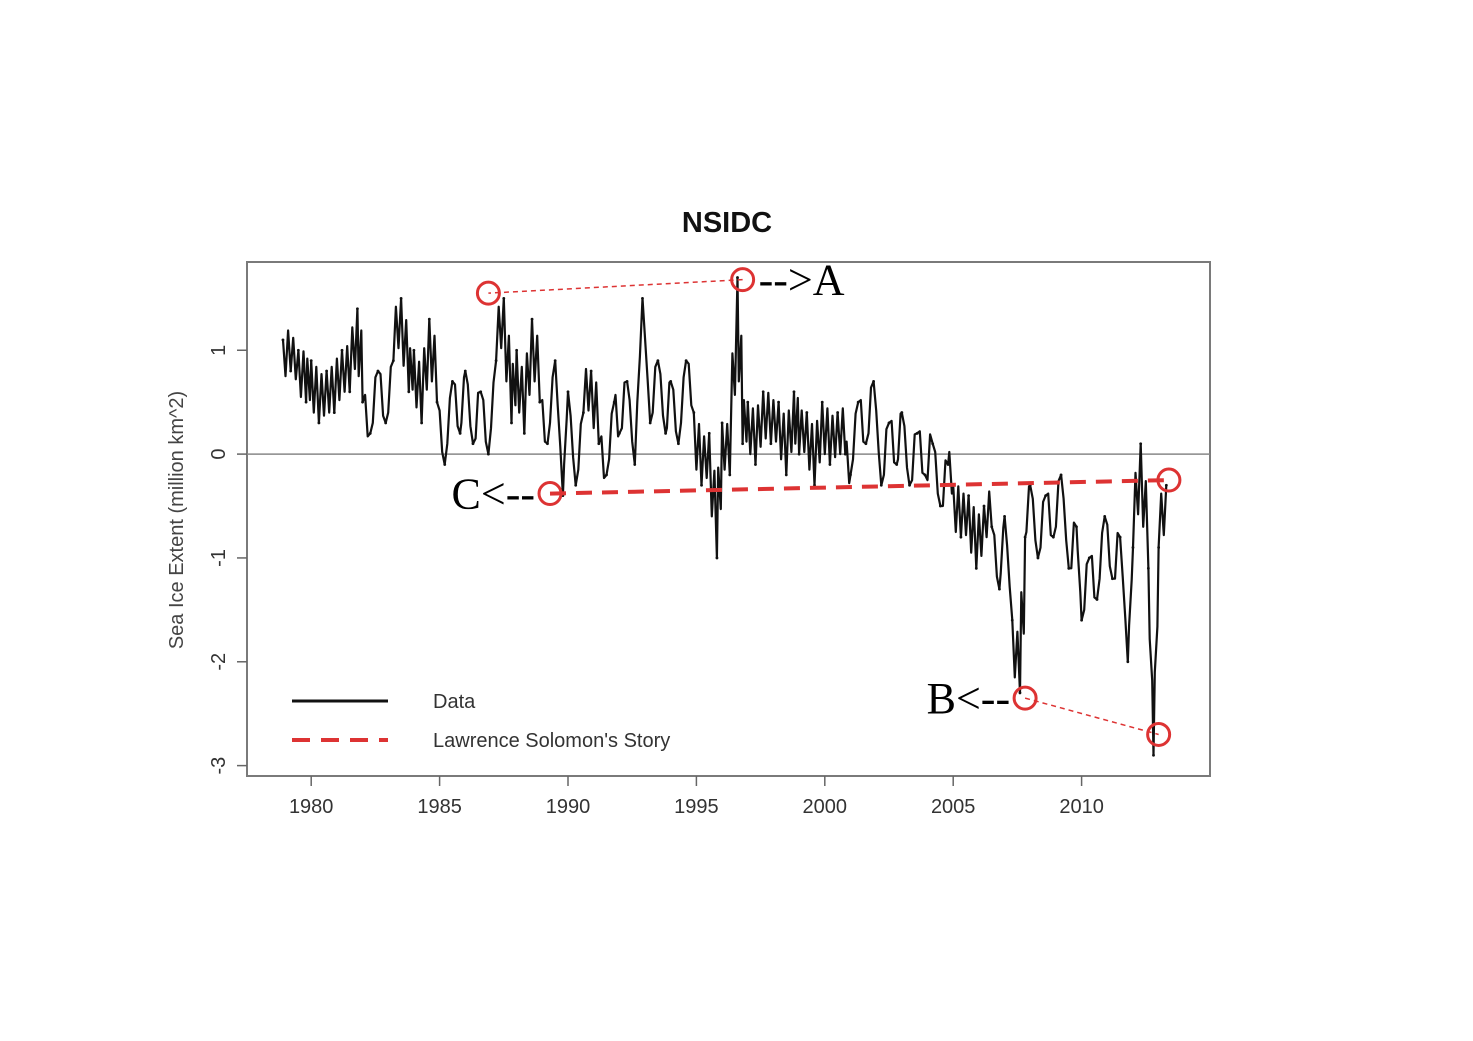 The image size is (1473, 1041). Describe the element at coordinates (696, 807) in the screenshot. I see `x-tick-label: 1995` at that location.